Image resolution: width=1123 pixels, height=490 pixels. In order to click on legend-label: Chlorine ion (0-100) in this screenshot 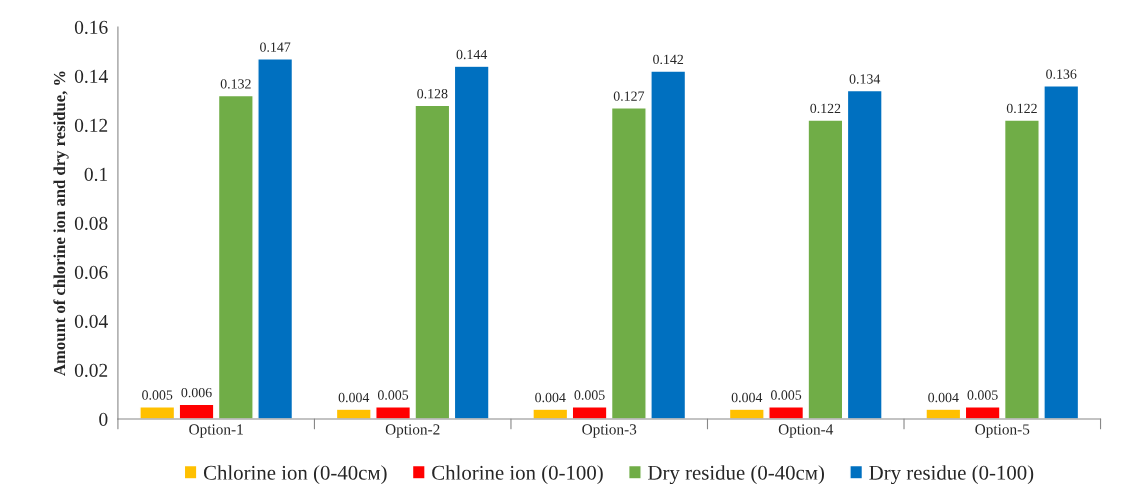, I will do `click(517, 475)`.